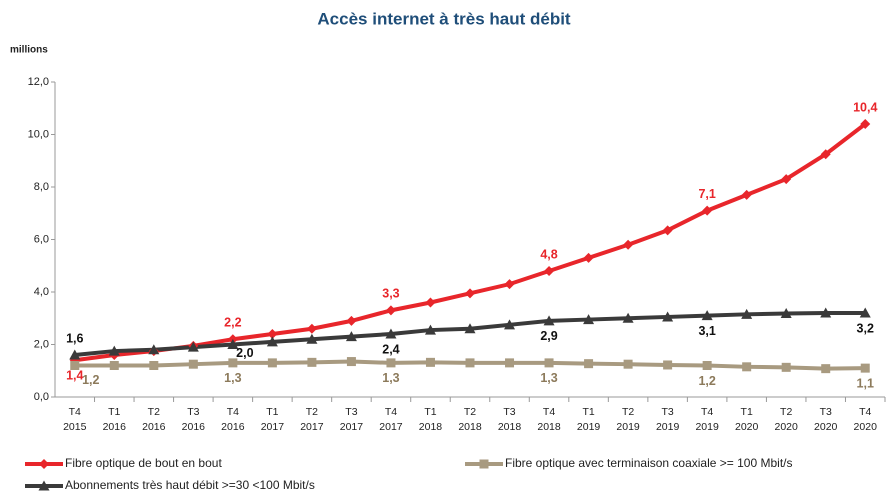  Describe the element at coordinates (41, 397) in the screenshot. I see `y-tick-label: 0,0` at that location.